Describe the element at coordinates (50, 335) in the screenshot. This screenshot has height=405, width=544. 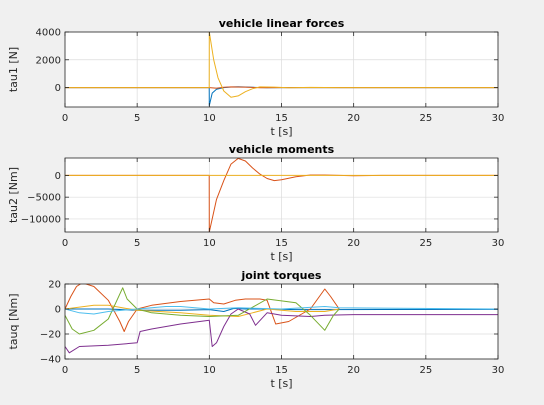
I see `y-tick-label: −20` at that location.